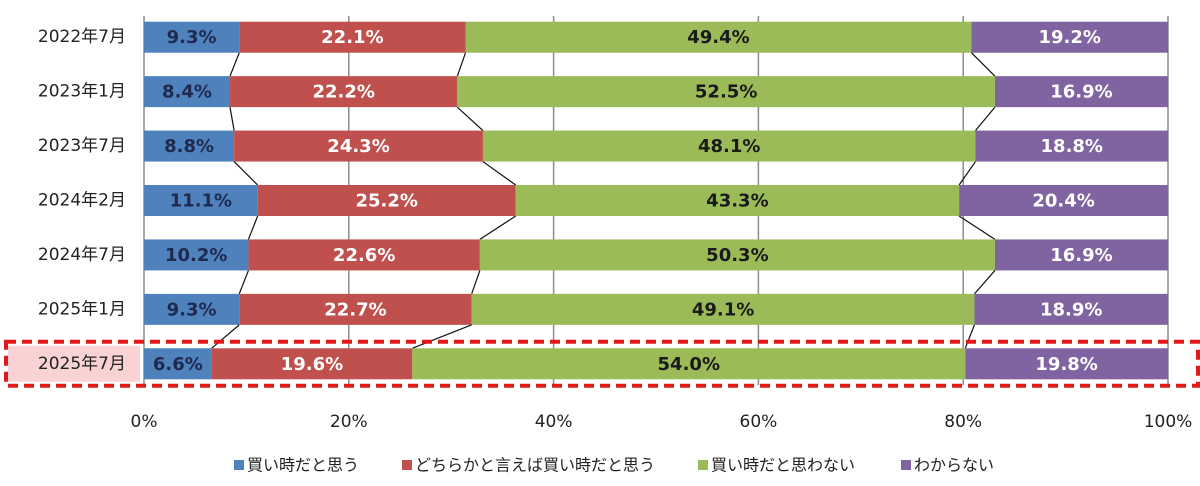  Describe the element at coordinates (554, 422) in the screenshot. I see `x-tick-label: 40%` at that location.